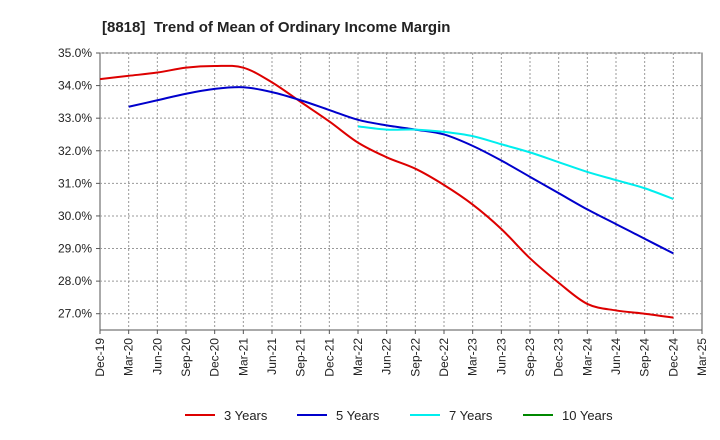  I want to click on x-tick-label: Mar-20, so click(129, 357).